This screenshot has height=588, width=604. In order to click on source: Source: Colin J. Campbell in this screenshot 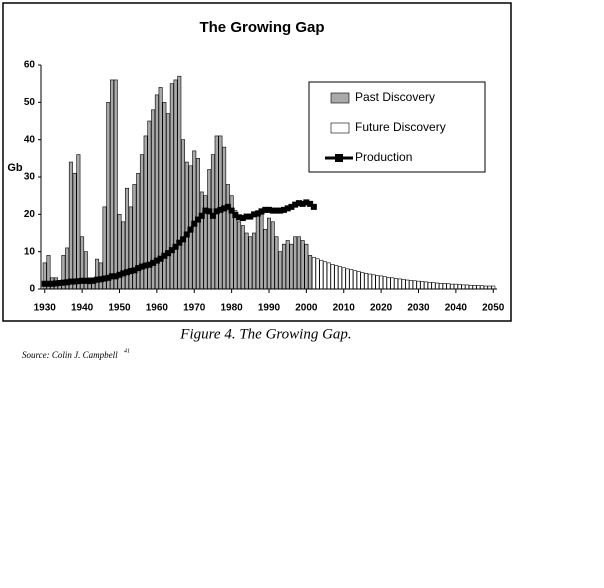, I will do `click(70, 355)`.